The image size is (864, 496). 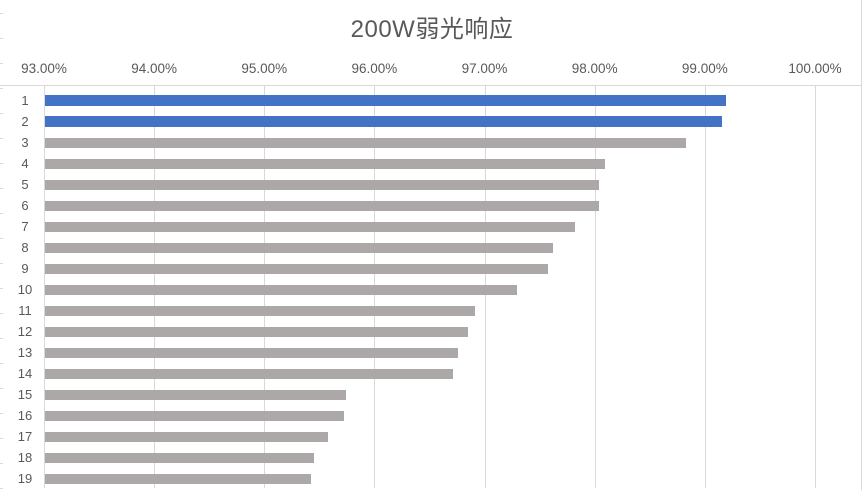 I want to click on category-label: 9, so click(x=25, y=268).